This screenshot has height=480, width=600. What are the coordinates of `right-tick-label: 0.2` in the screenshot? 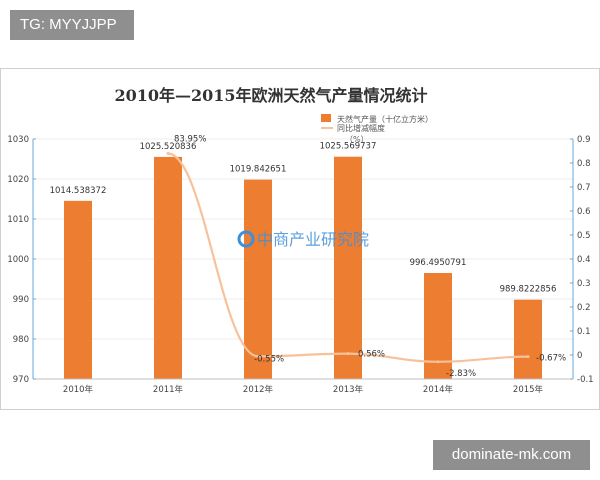 It's located at (584, 308).